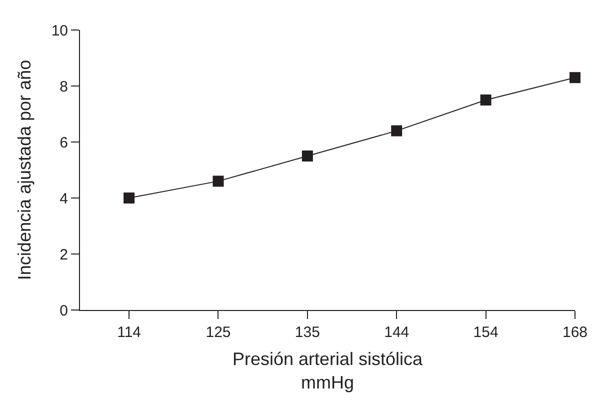 The height and width of the screenshot is (400, 615). Describe the element at coordinates (328, 370) in the screenshot. I see `x-axis-title: Presión arterial sistólica mmHg` at that location.